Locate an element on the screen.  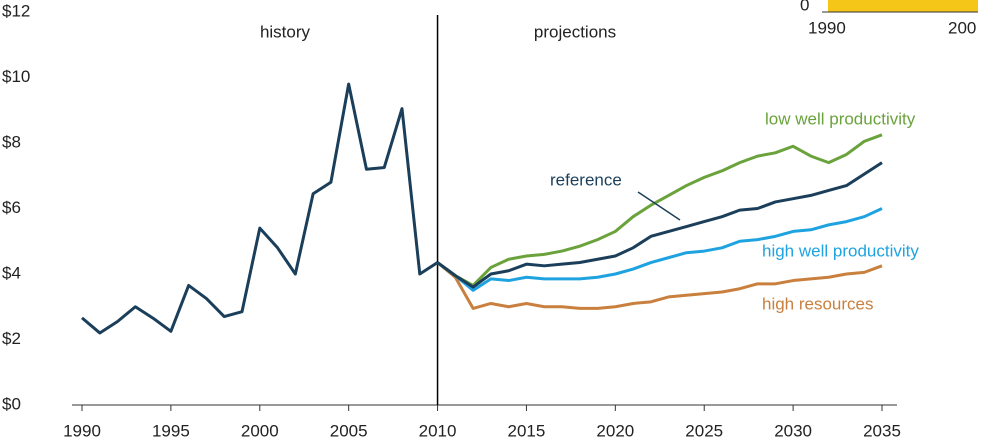
series-label: high resources is located at coordinates (818, 303).